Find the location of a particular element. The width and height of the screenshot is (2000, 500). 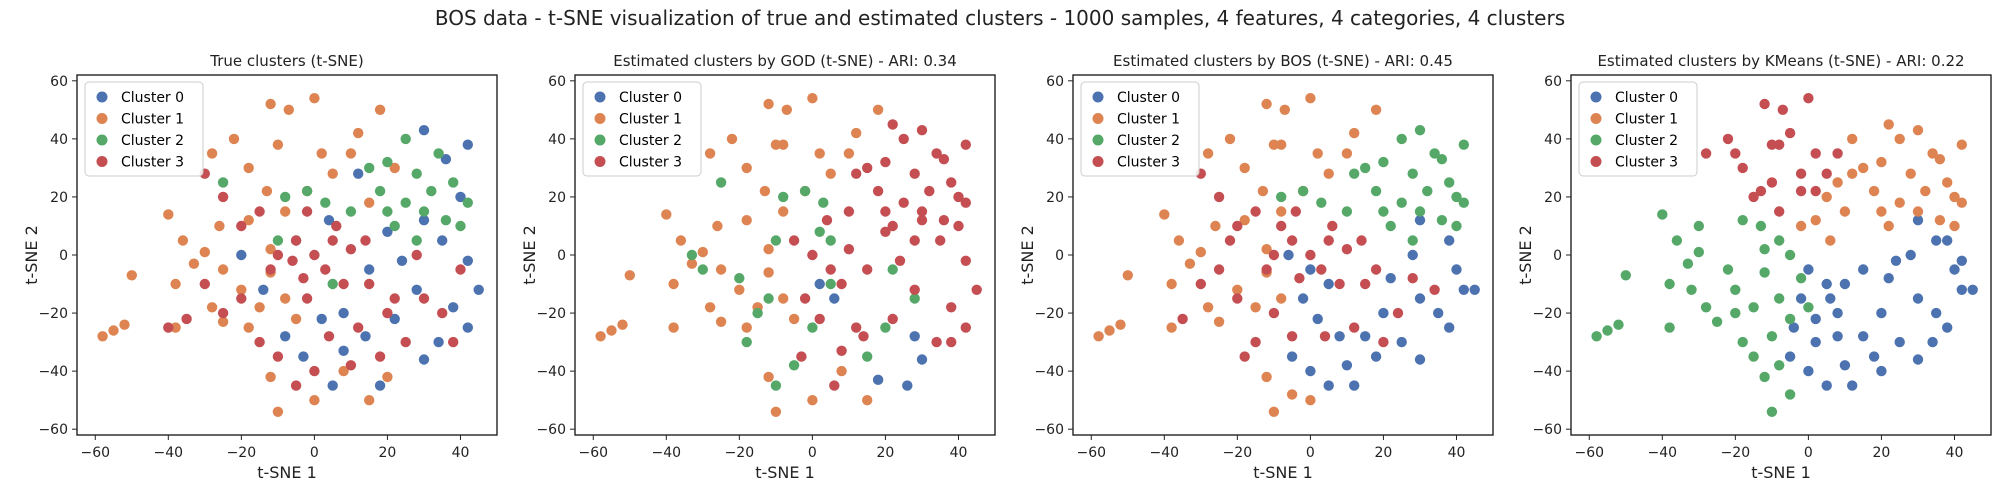

y-tick-label: 0 is located at coordinates (63, 256).